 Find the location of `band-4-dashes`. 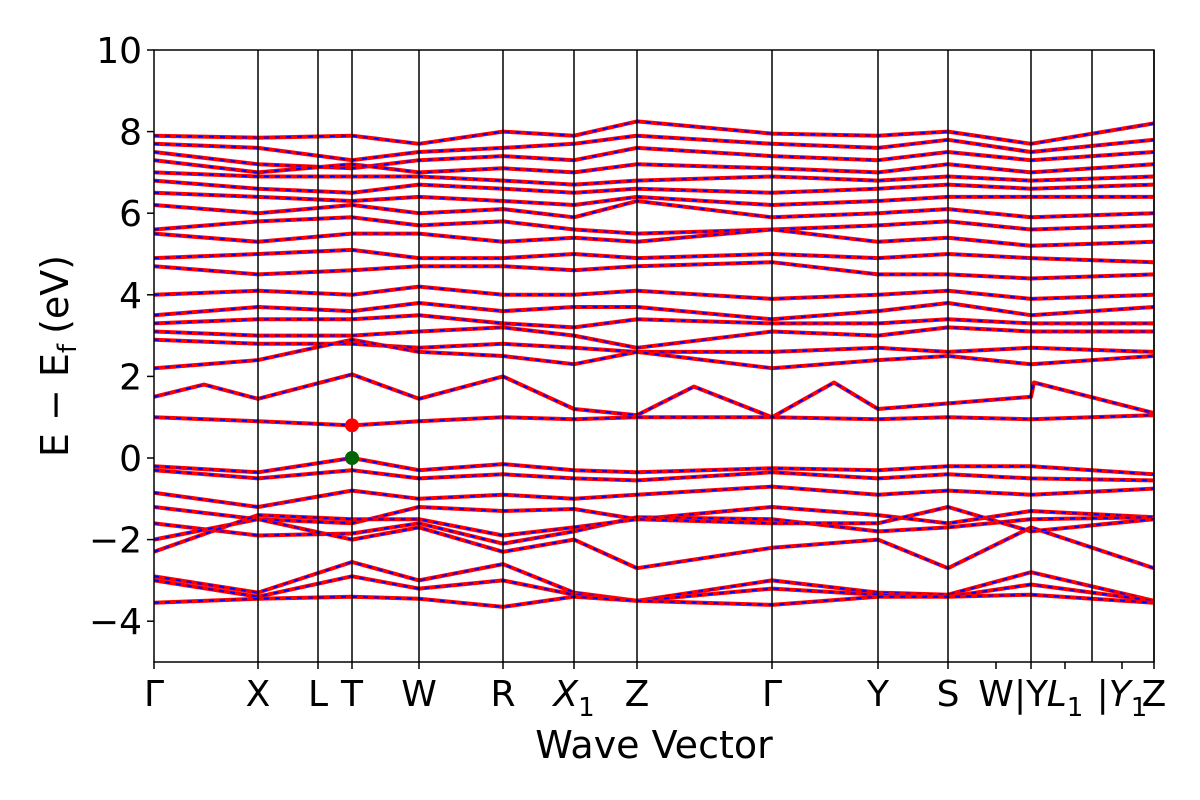

band-4-dashes is located at coordinates (654, 166).